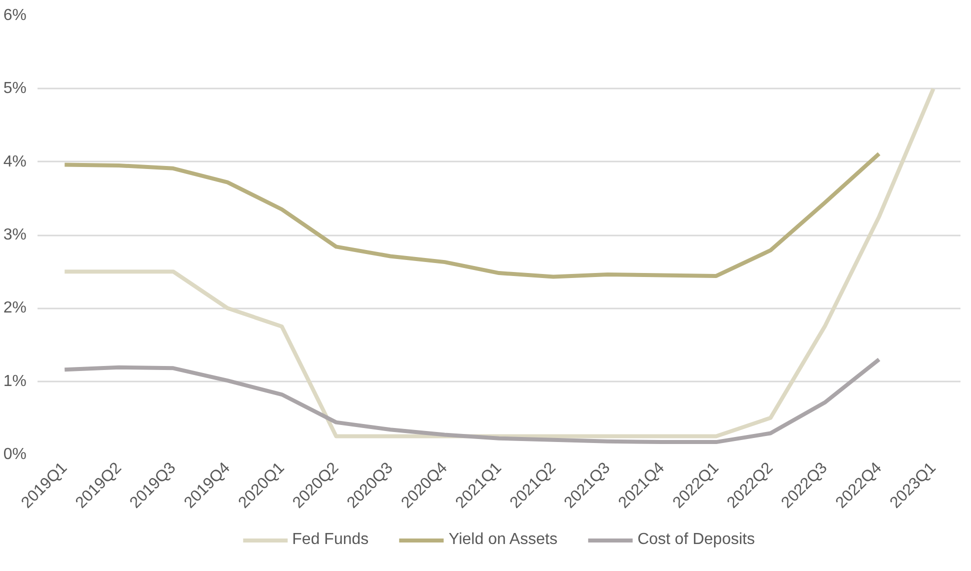  I want to click on line-series, so click(472, 400).